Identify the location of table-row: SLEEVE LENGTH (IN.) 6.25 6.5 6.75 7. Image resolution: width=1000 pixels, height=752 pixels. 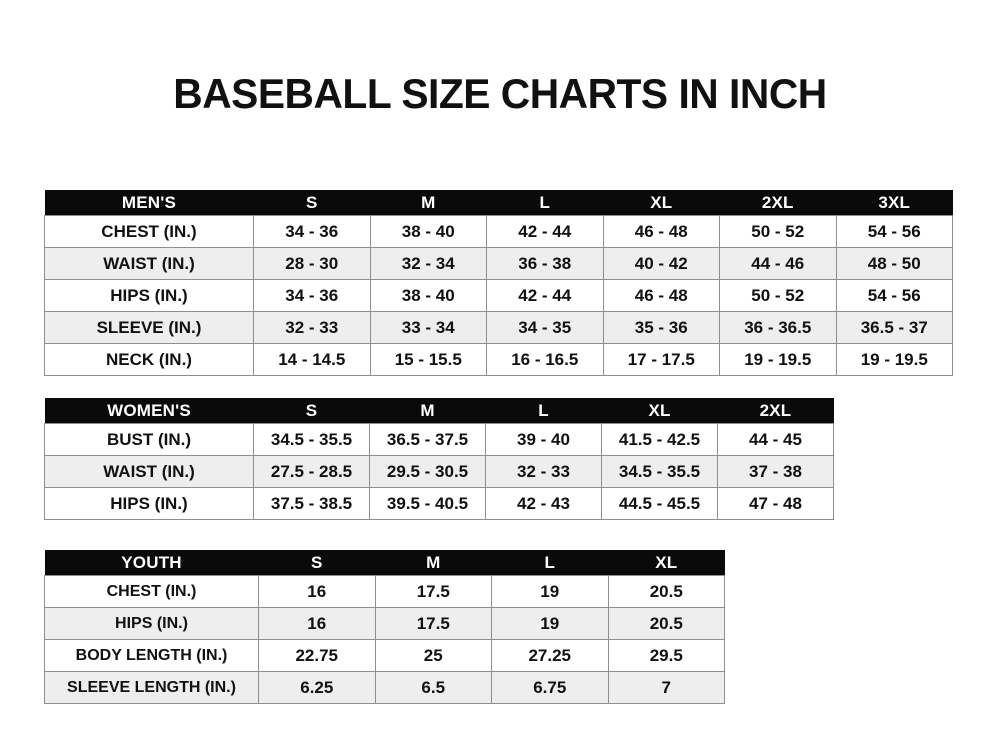
(384, 687).